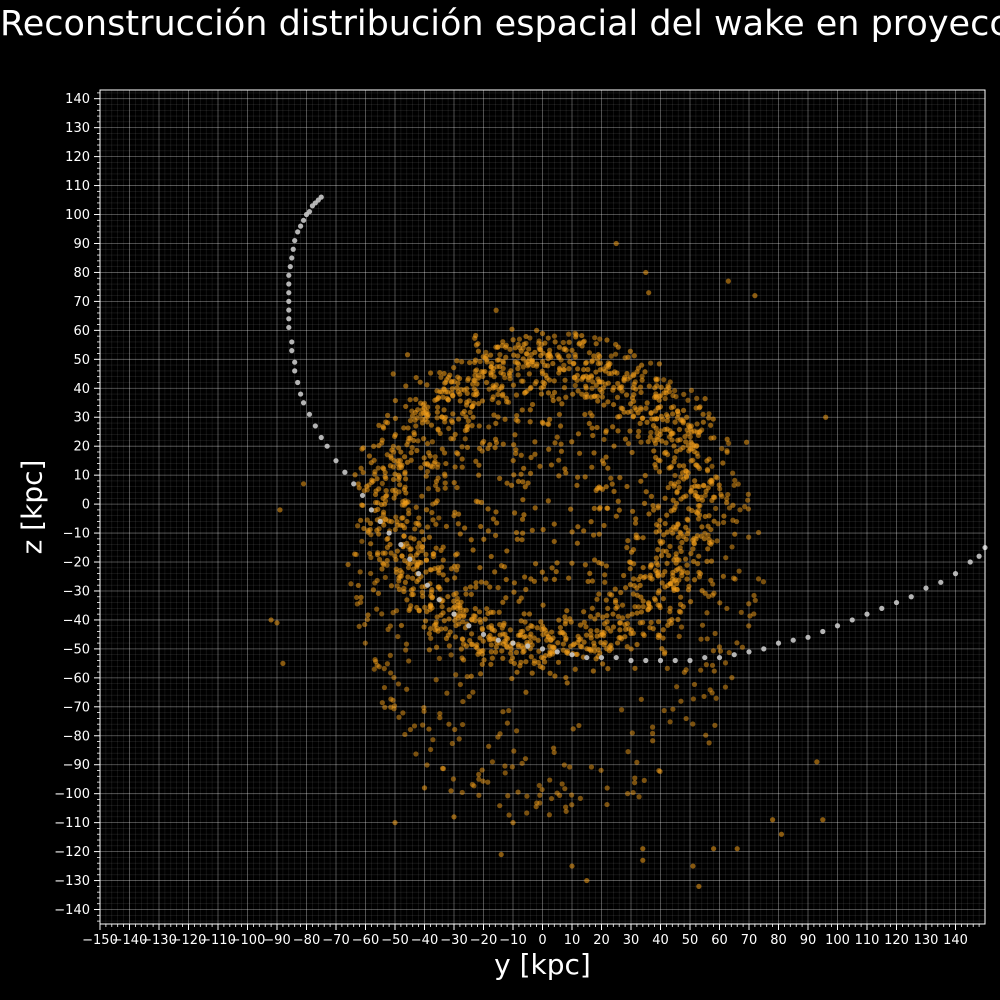  What do you see at coordinates (76, 678) in the screenshot?
I see `y-tick-label: −60` at bounding box center [76, 678].